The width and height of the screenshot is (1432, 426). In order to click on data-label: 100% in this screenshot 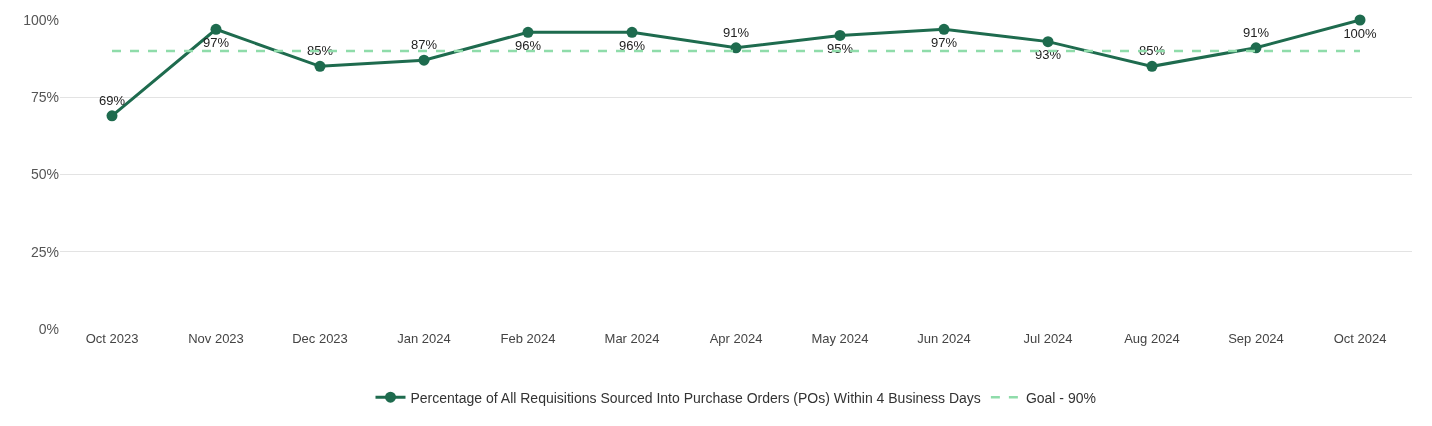, I will do `click(1360, 33)`.